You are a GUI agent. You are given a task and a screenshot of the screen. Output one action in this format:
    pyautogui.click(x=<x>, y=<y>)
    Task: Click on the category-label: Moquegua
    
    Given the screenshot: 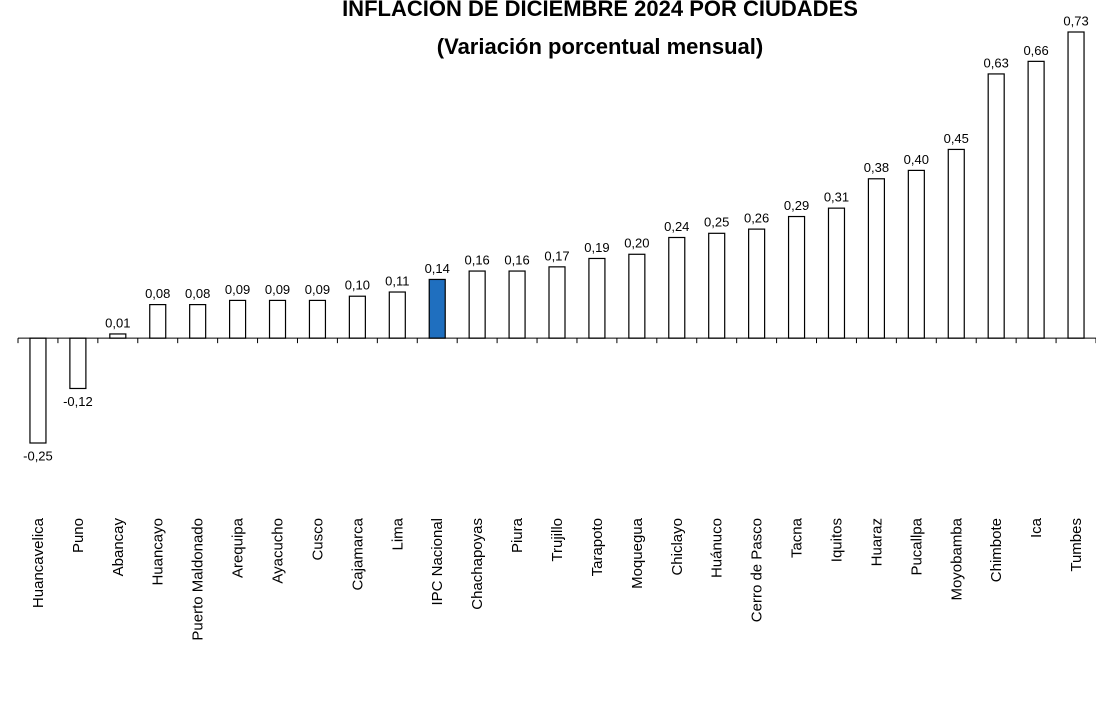 What is the action you would take?
    pyautogui.click(x=637, y=553)
    